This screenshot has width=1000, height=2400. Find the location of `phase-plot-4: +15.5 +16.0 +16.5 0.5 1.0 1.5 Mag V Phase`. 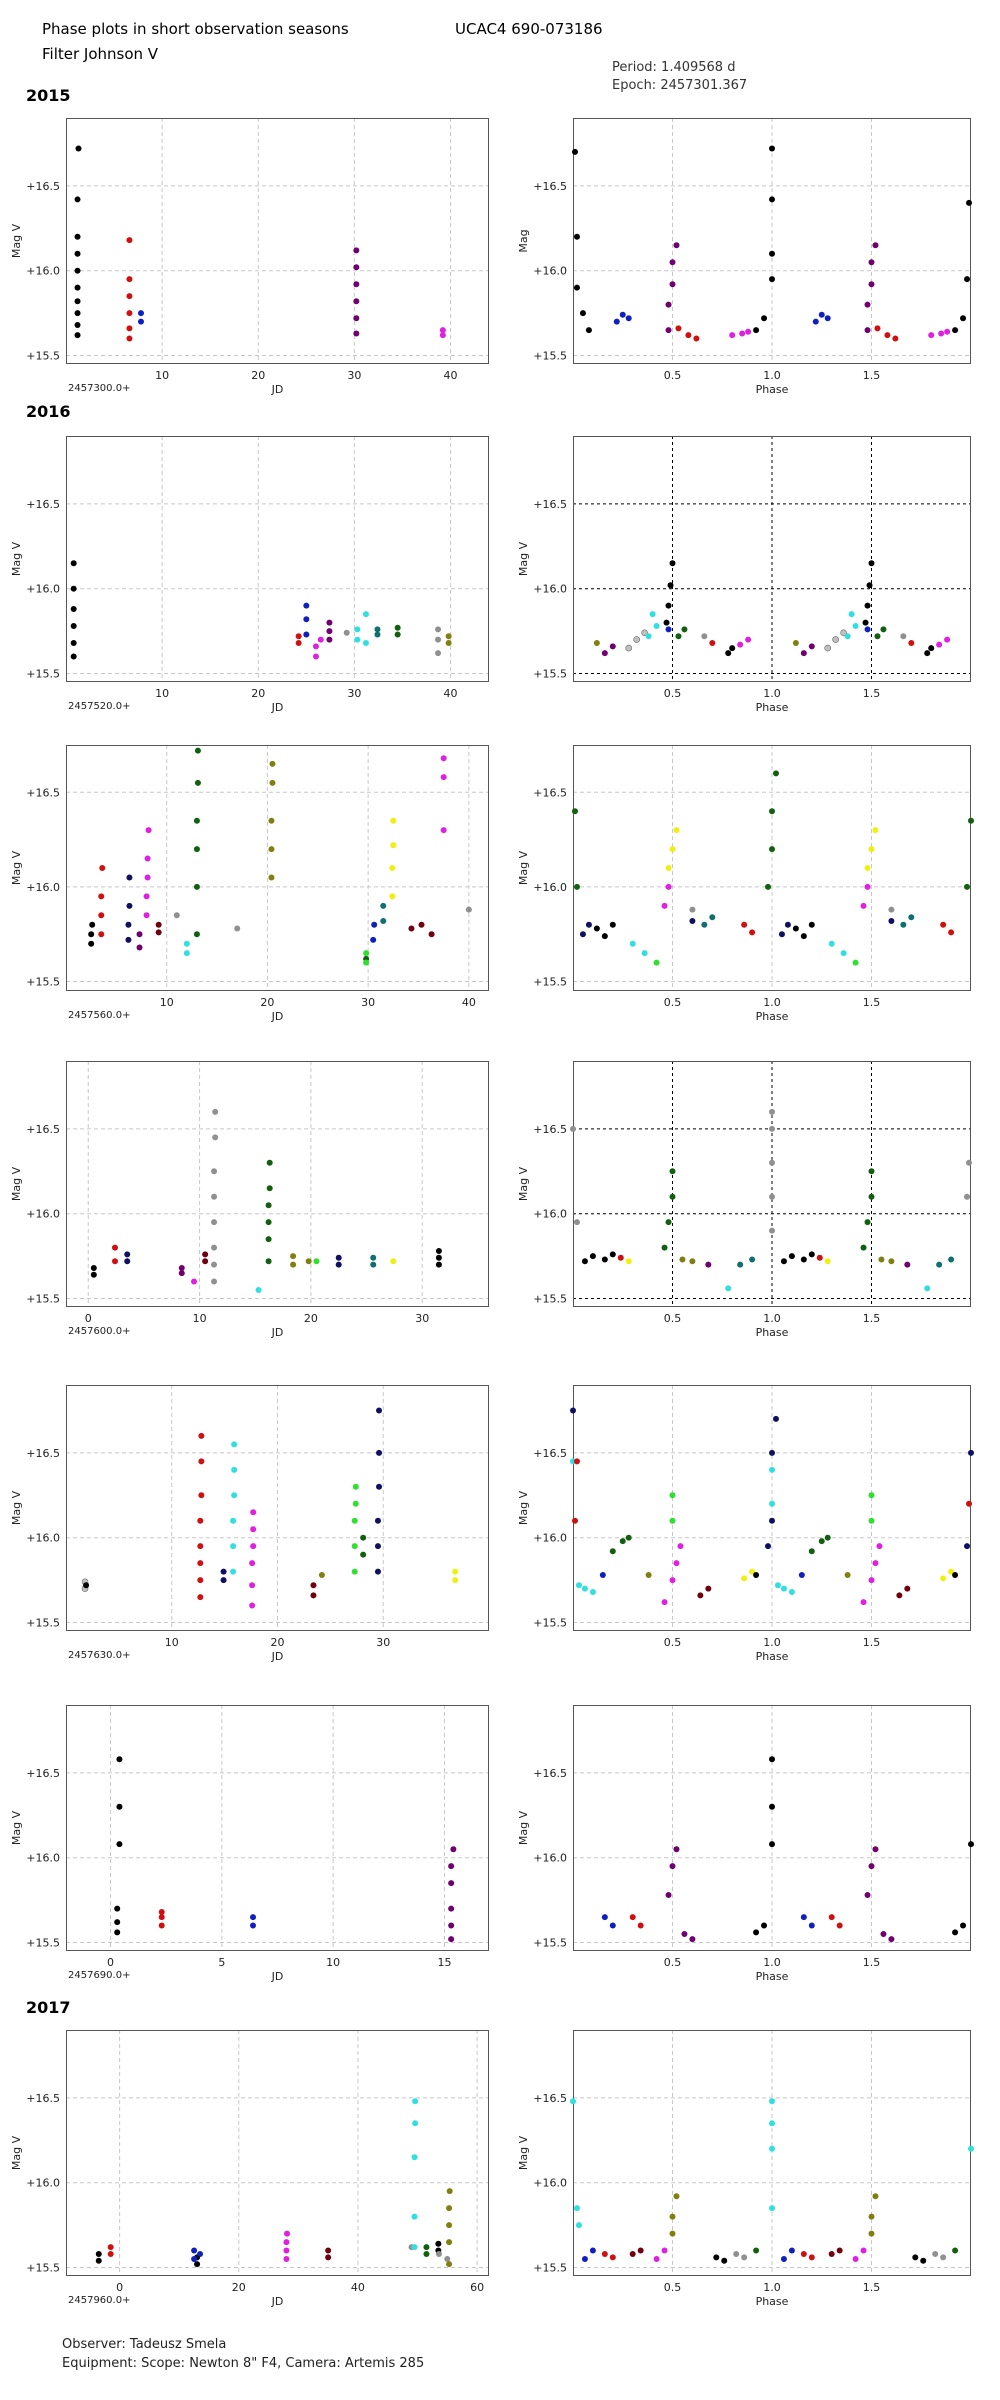

phase-plot-4: +15.5 +16.0 +16.5 0.5 1.0 1.5 Mag V Phase is located at coordinates (745, 1524).